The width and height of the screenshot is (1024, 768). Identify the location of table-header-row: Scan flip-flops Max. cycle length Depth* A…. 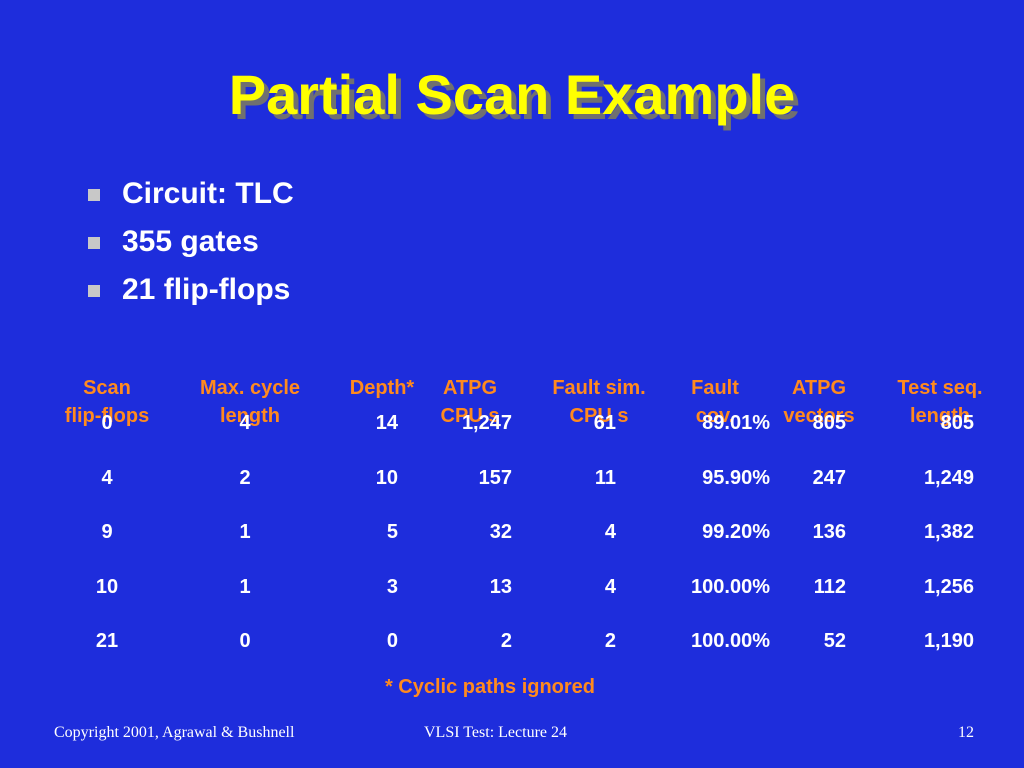
(512, 372).